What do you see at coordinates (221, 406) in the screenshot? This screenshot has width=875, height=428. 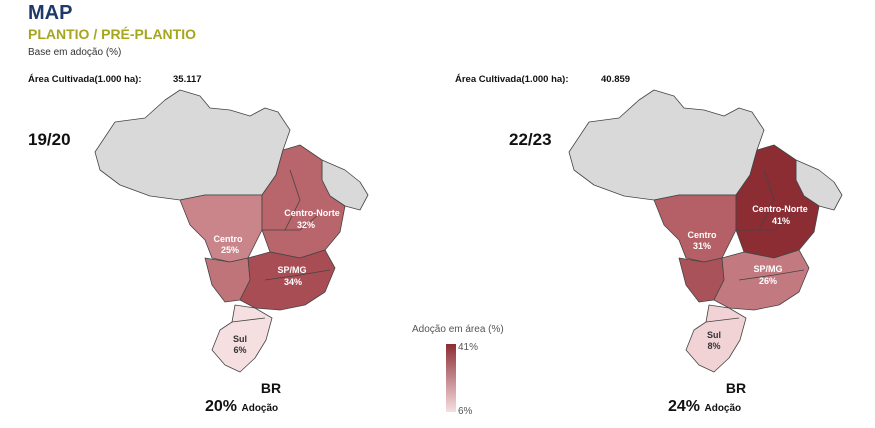 I see `br-pct-left: 20%` at bounding box center [221, 406].